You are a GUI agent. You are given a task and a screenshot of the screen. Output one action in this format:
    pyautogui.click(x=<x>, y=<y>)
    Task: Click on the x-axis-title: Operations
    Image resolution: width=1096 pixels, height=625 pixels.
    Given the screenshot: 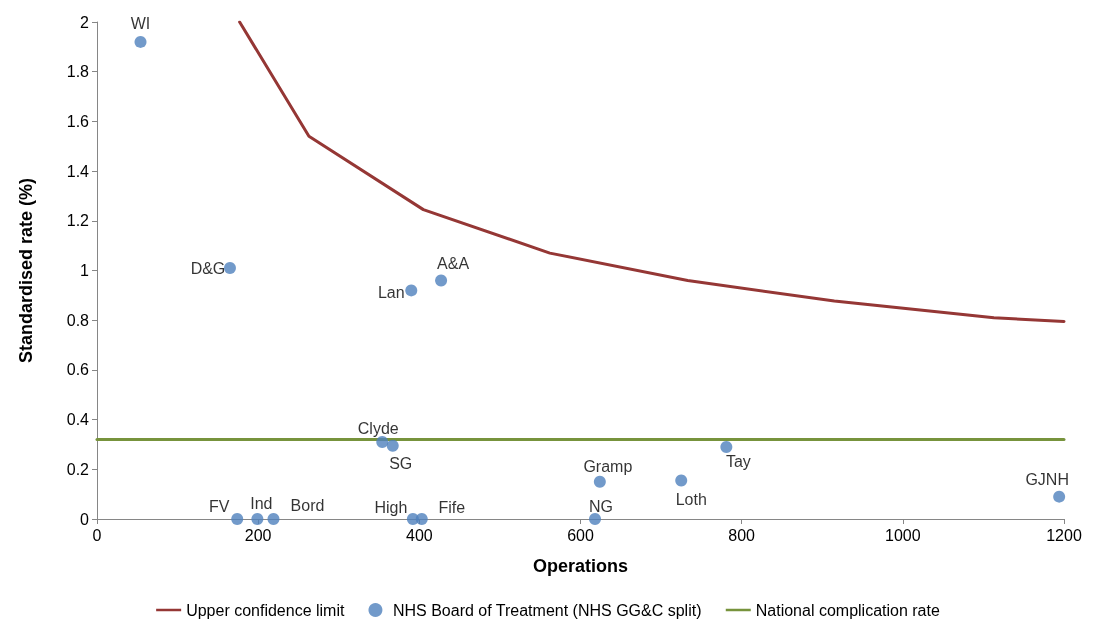 What is the action you would take?
    pyautogui.click(x=580, y=566)
    